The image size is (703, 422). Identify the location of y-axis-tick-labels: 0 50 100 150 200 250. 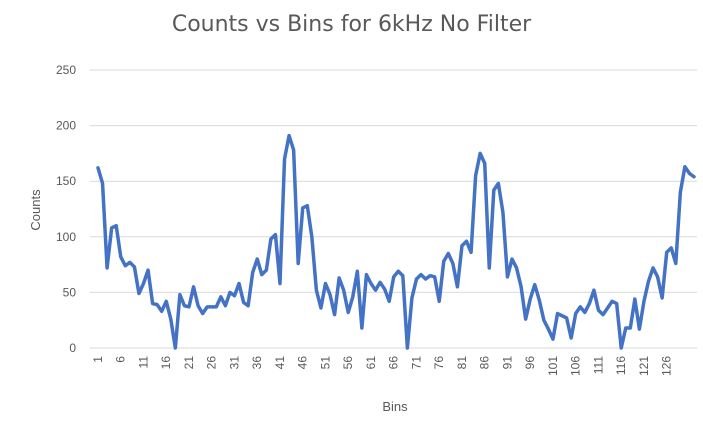
(66, 209).